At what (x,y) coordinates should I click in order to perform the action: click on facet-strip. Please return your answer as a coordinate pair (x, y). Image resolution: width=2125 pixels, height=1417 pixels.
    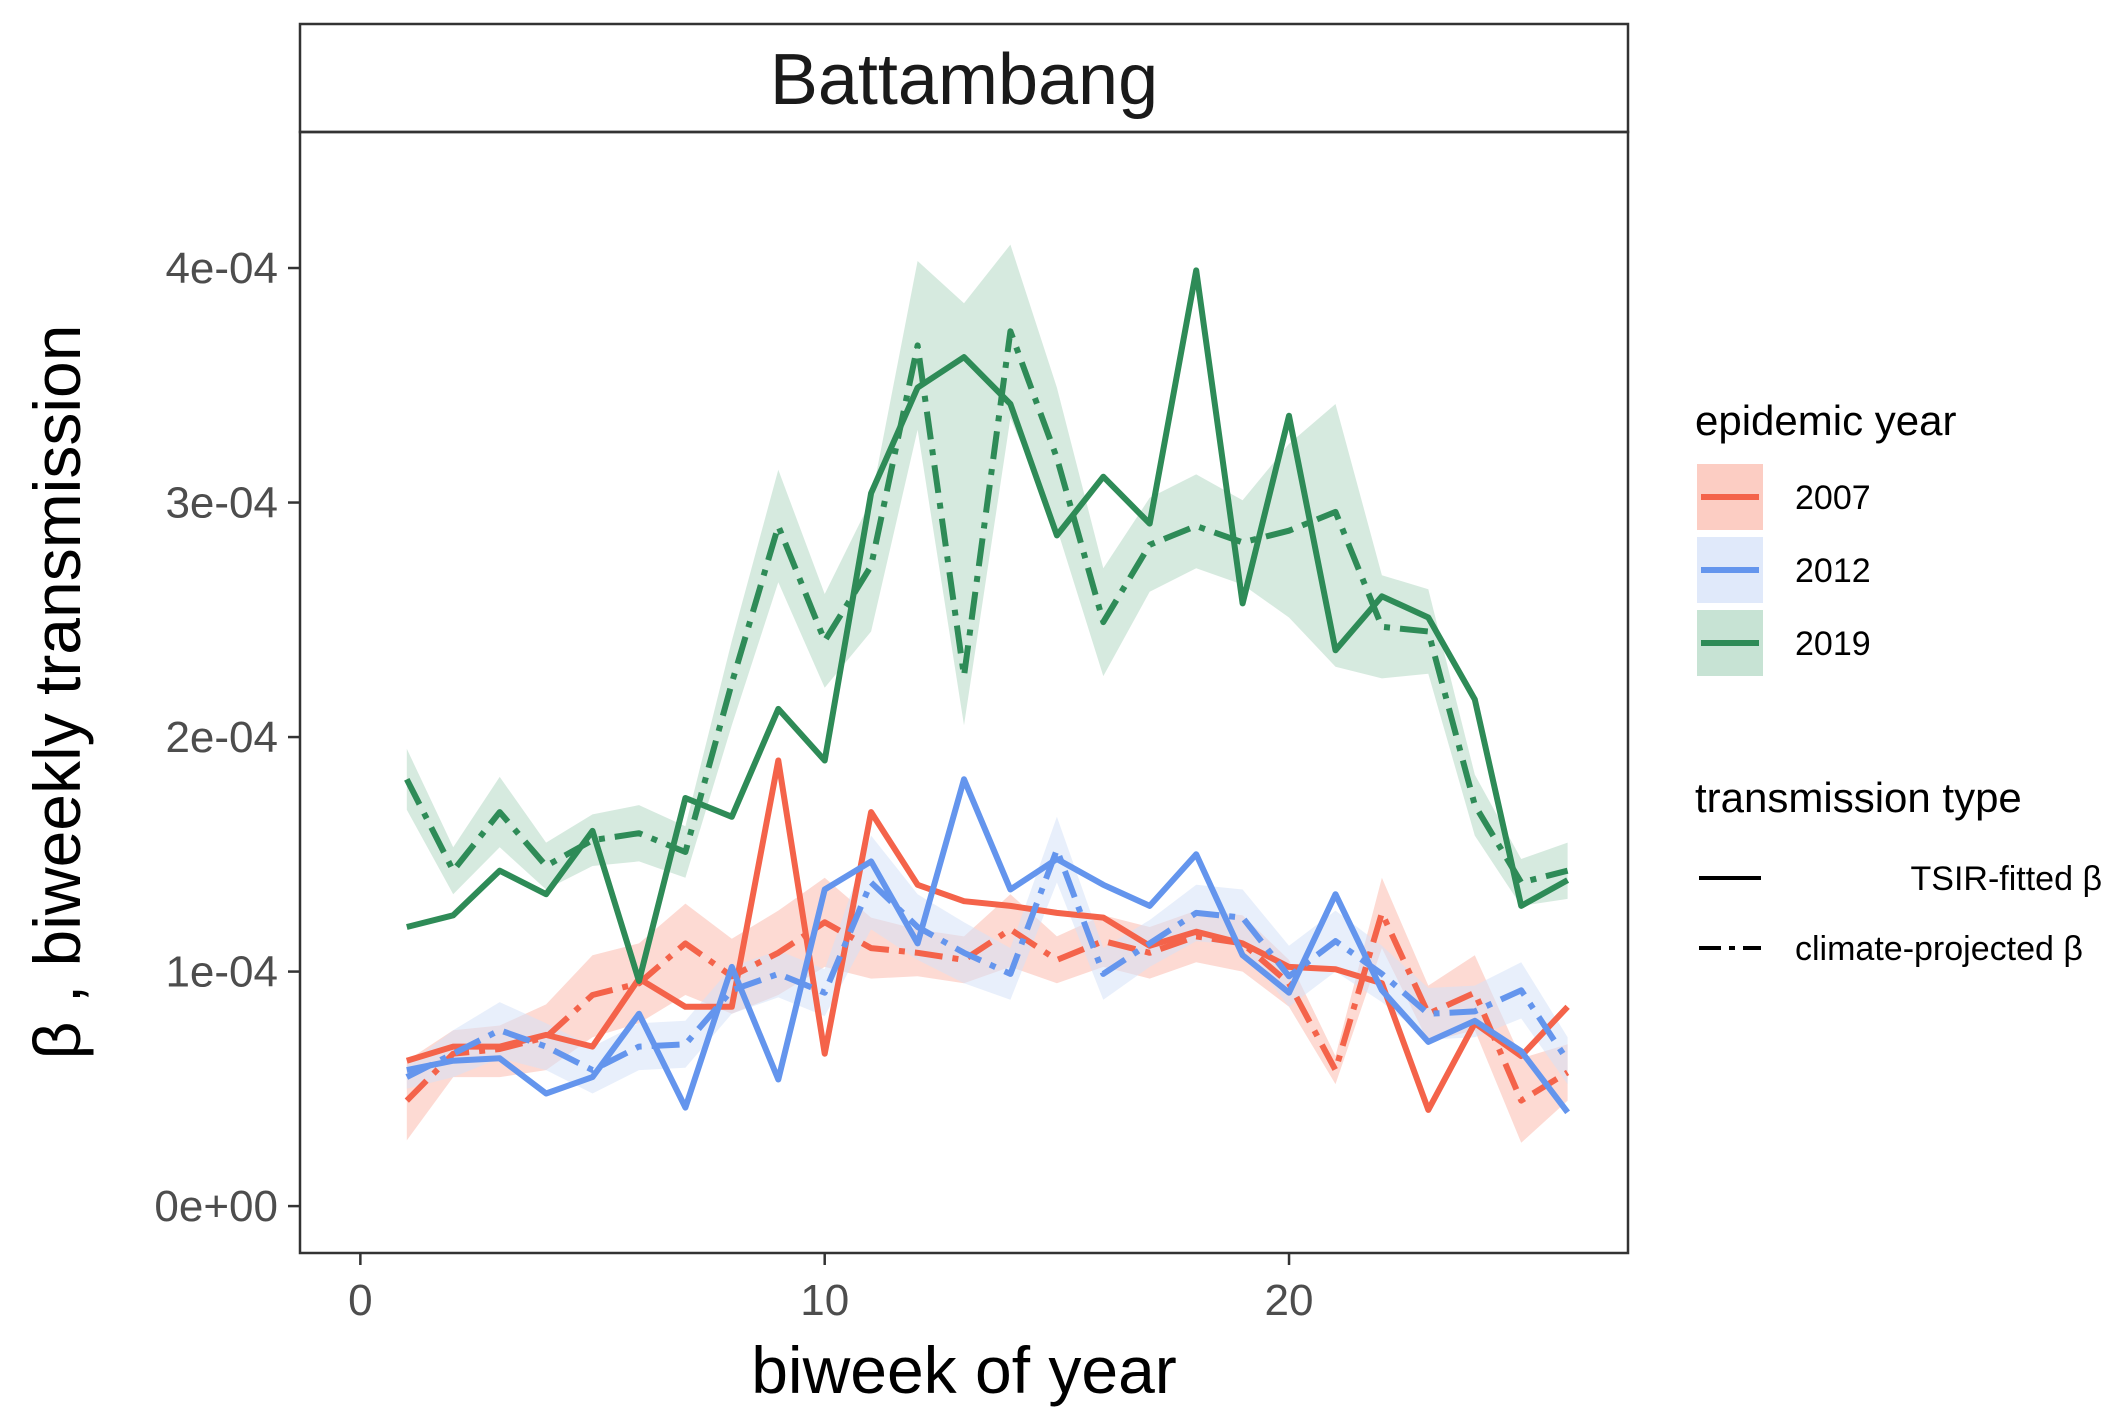
    Looking at the image, I should click on (964, 78).